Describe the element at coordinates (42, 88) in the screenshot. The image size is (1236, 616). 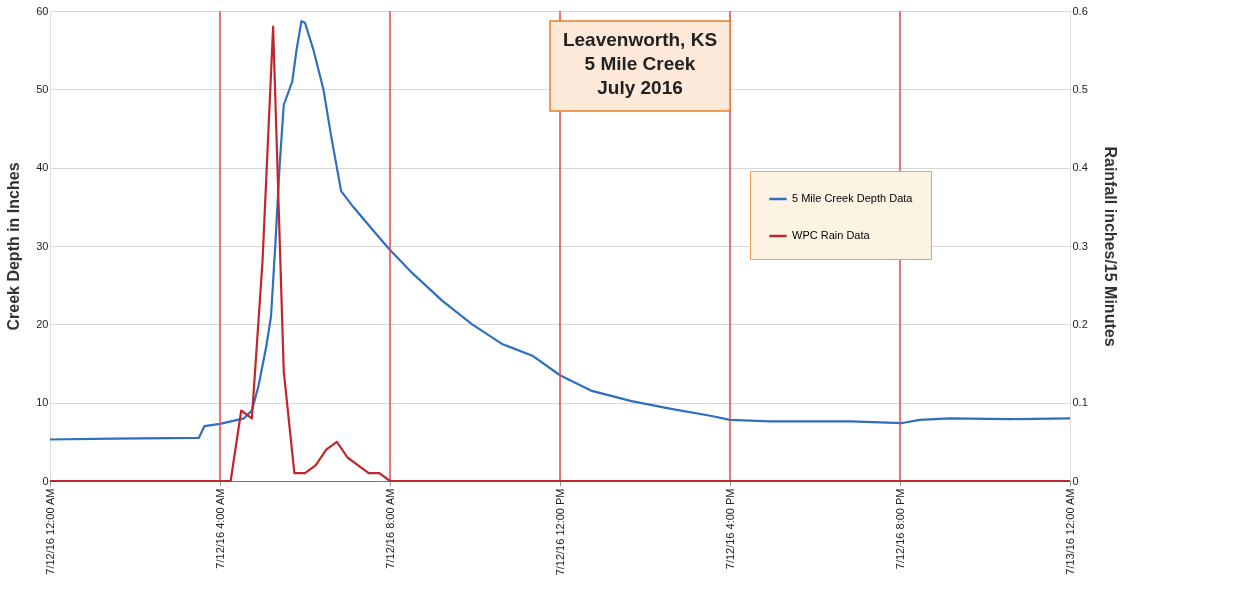
I see `y-tick-label: 50` at that location.